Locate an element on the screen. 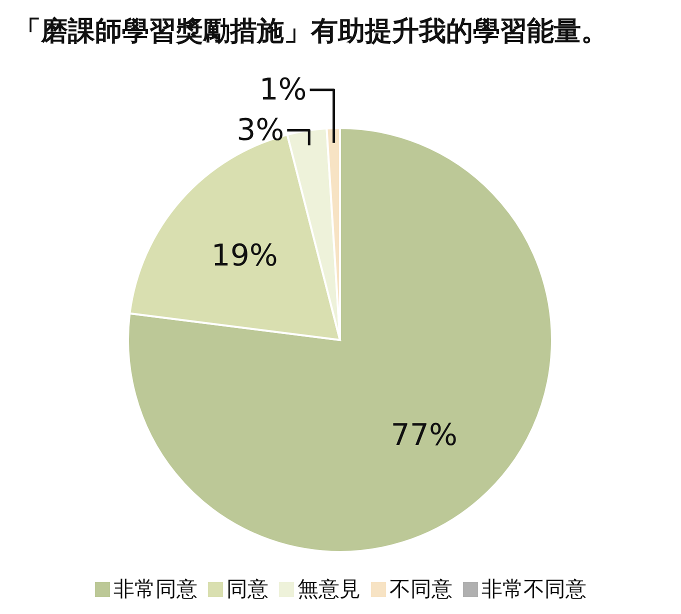 This screenshot has width=681, height=614. data-label: 19% is located at coordinates (244, 256).